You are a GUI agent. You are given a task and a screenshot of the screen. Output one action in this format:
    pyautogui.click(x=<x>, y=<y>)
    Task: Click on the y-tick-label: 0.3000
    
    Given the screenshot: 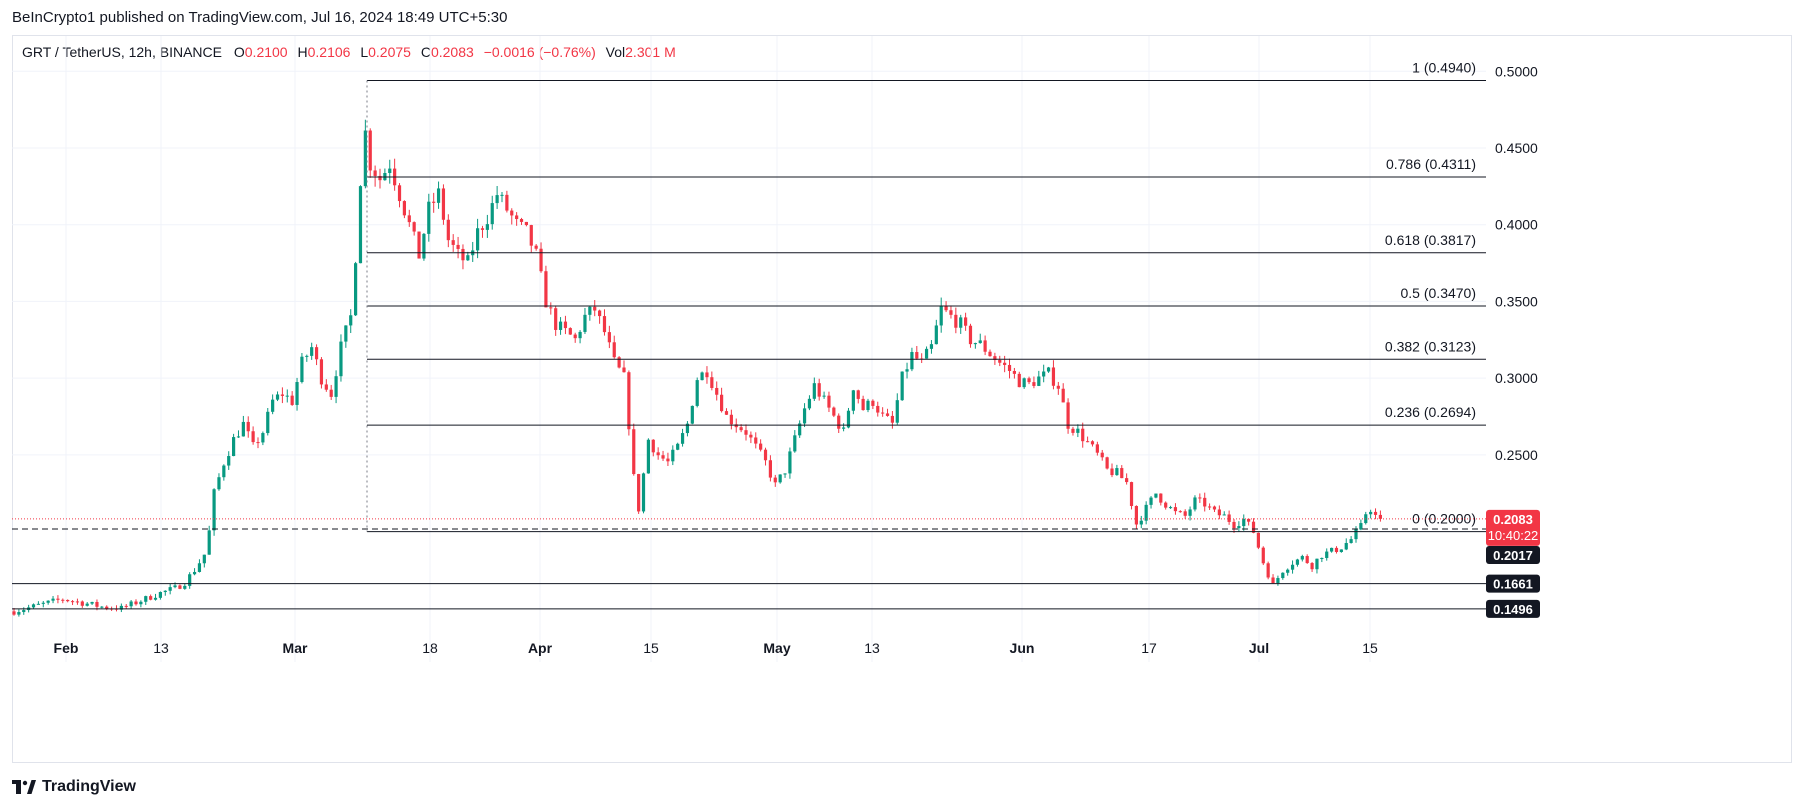 What is the action you would take?
    pyautogui.click(x=1516, y=378)
    